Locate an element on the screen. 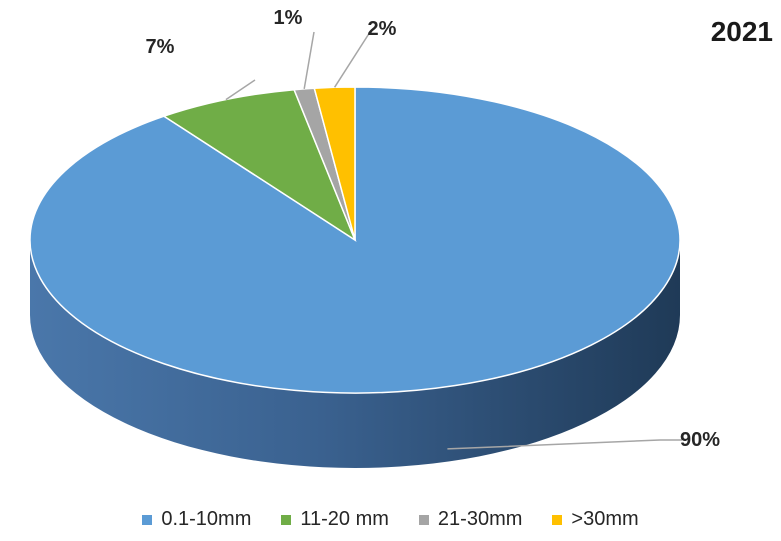 This screenshot has width=781, height=541. legend-item-over-30mm: >30mm is located at coordinates (595, 519).